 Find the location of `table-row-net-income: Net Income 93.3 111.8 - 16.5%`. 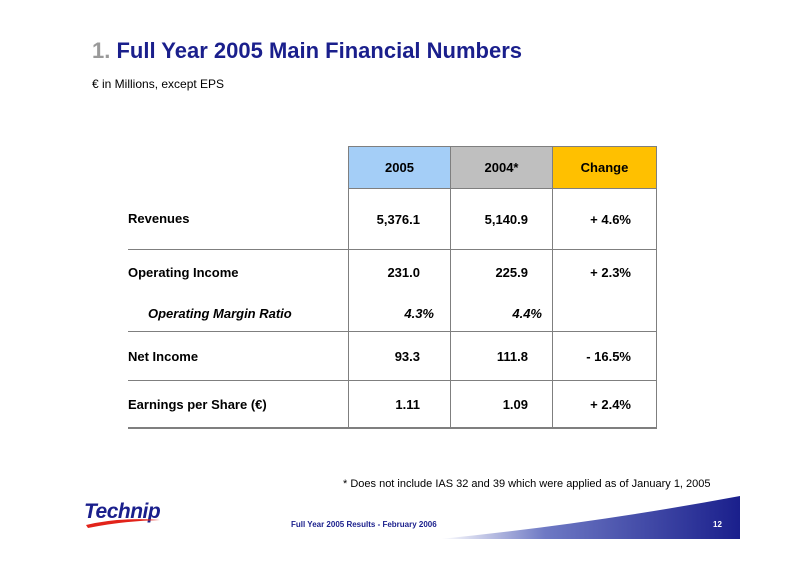

table-row-net-income: Net Income 93.3 111.8 - 16.5% is located at coordinates (392, 356).